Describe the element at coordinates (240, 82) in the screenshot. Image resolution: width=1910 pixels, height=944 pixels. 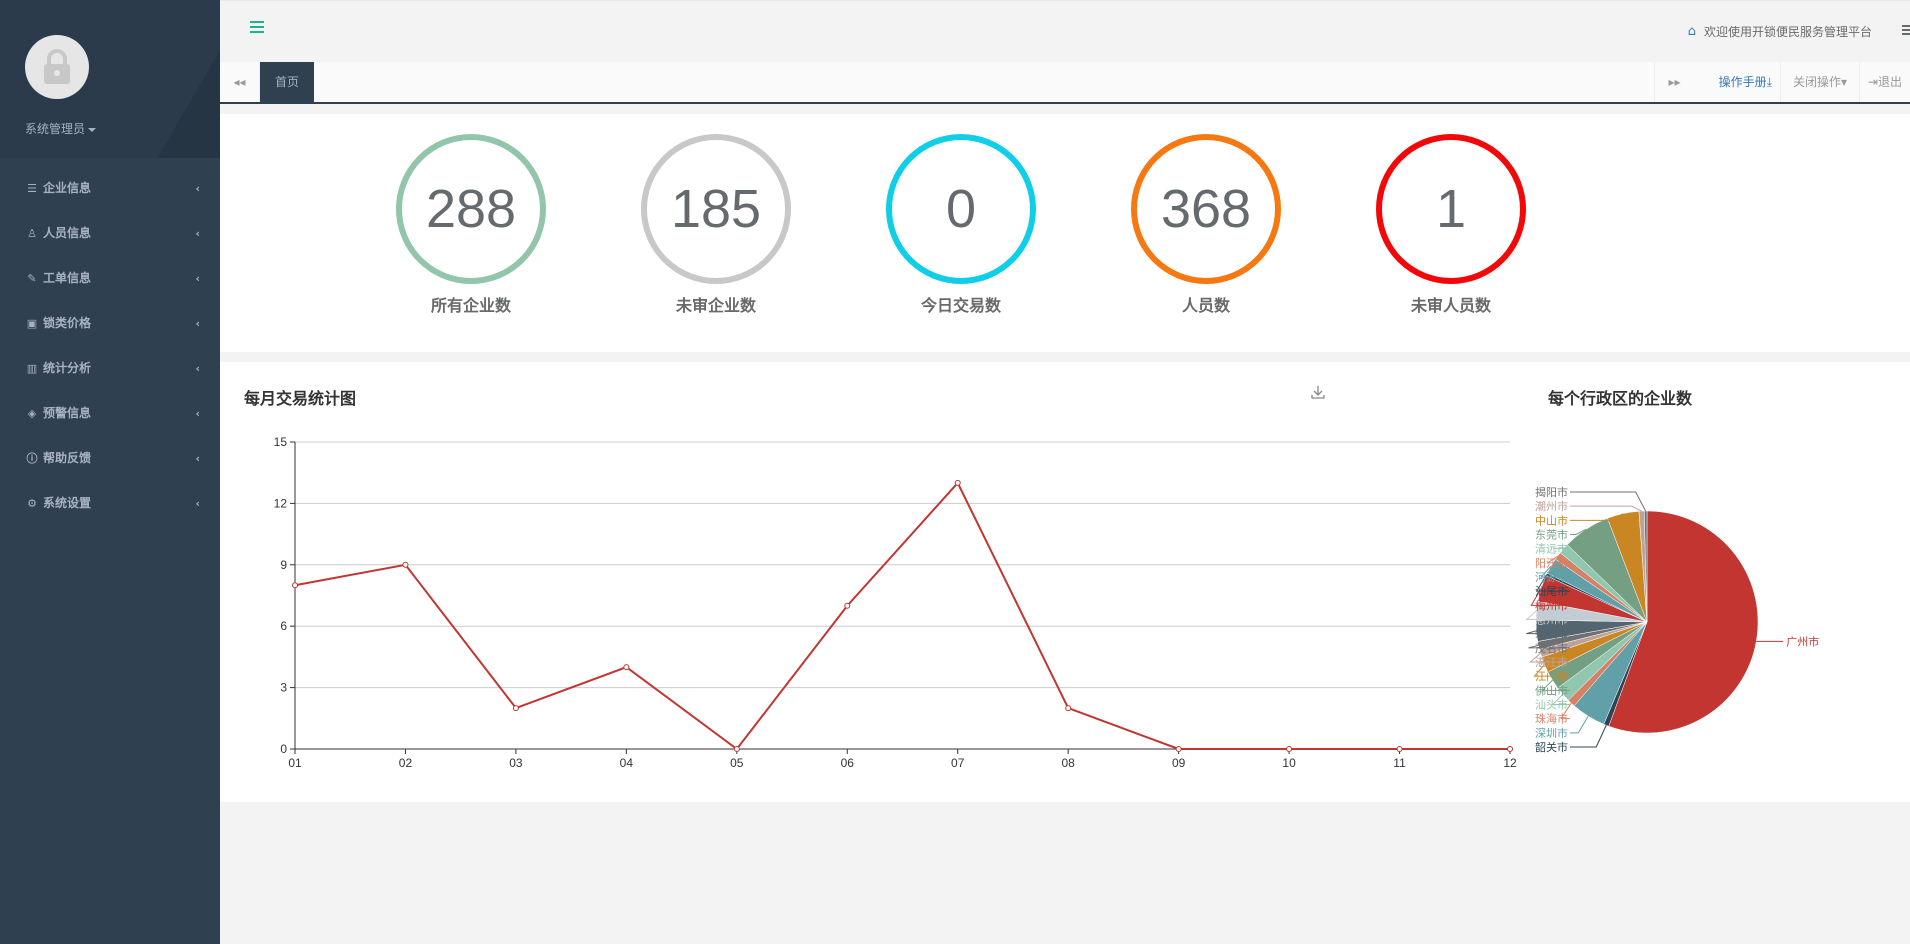
I see `tabs-scroll-left-button: ◂◂` at that location.